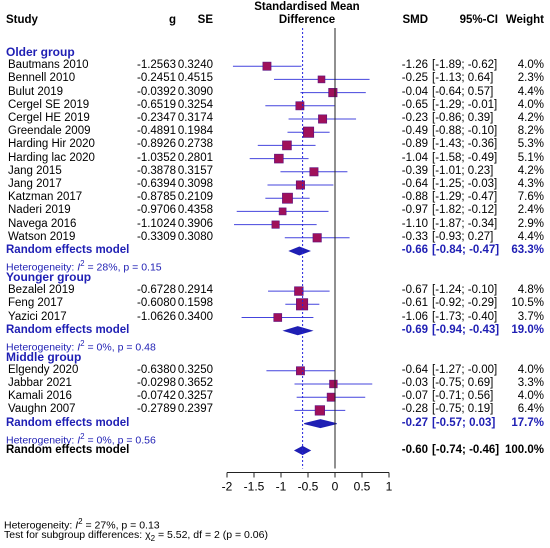 Image resolution: width=550 pixels, height=548 pixels. Describe the element at coordinates (478, 20) in the screenshot. I see `header-ci: 95%-CI` at that location.